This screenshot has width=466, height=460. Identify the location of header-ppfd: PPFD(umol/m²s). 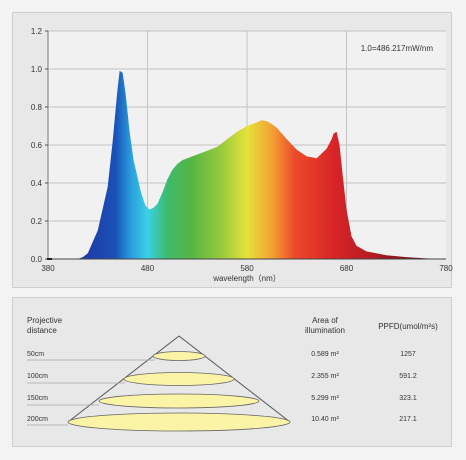
(408, 326).